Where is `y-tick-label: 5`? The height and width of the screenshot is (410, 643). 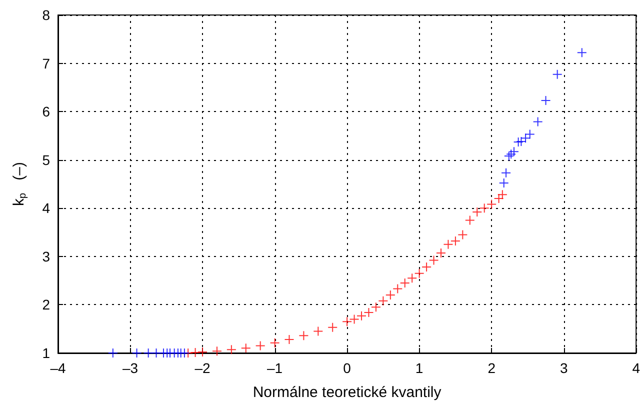 y-tick-label: 5 is located at coordinates (46, 160).